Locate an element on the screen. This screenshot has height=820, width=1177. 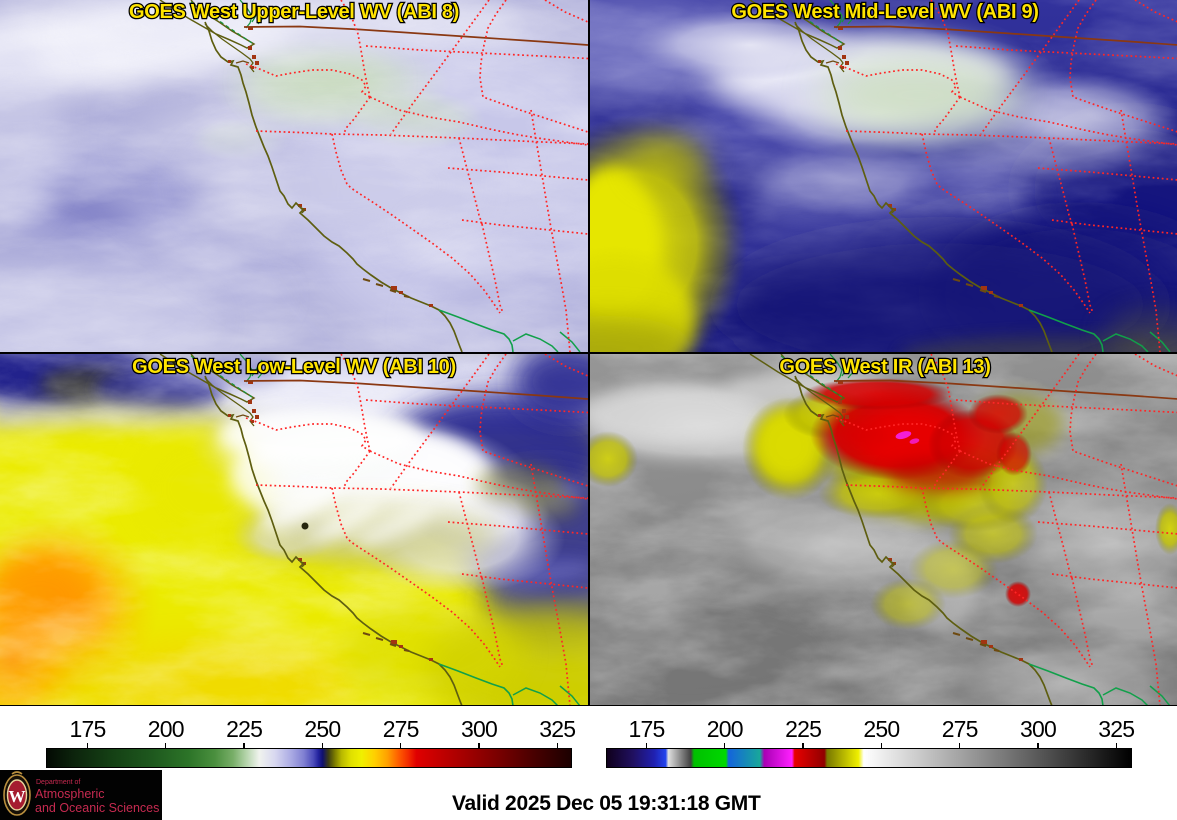
svg-text: GOES West IR (ABI 13) is located at coordinates (884, 367).